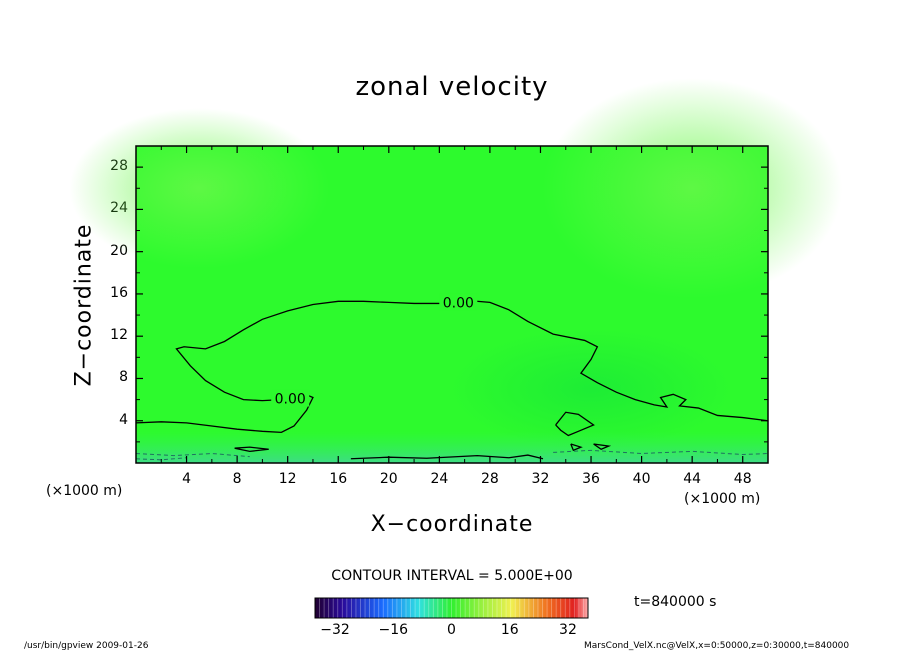 This screenshot has height=654, width=904. What do you see at coordinates (119, 292) in the screenshot?
I see `y-tick-label: 16` at bounding box center [119, 292].